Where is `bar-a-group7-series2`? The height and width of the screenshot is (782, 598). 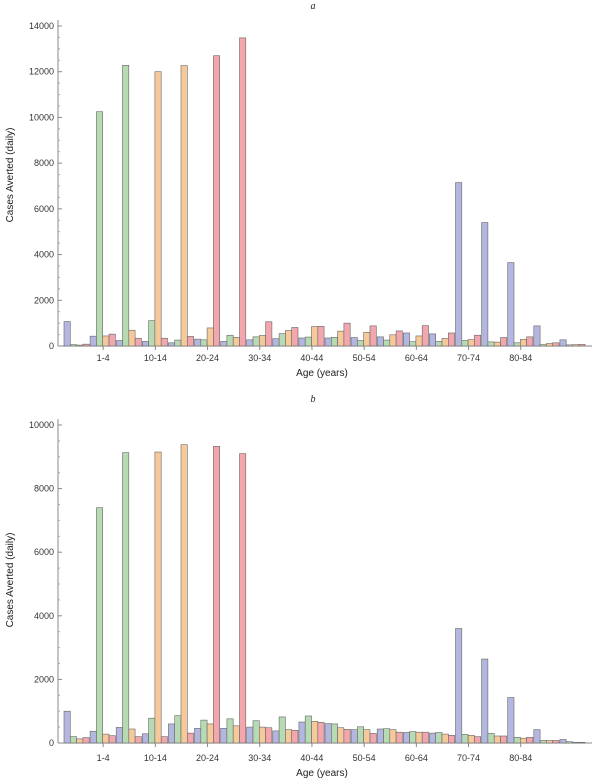 bar-a-group7-series2 is located at coordinates (262, 341).